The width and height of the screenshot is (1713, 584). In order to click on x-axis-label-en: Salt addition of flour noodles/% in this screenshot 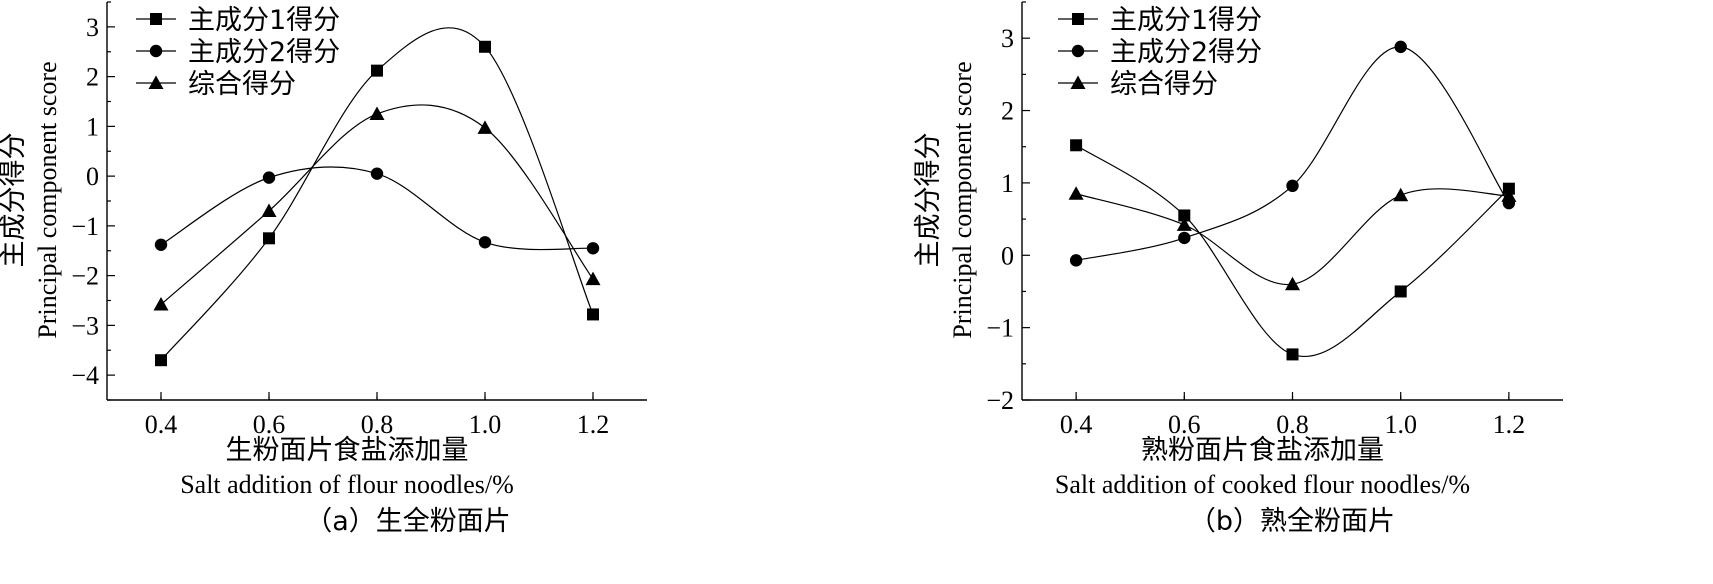, I will do `click(347, 484)`.